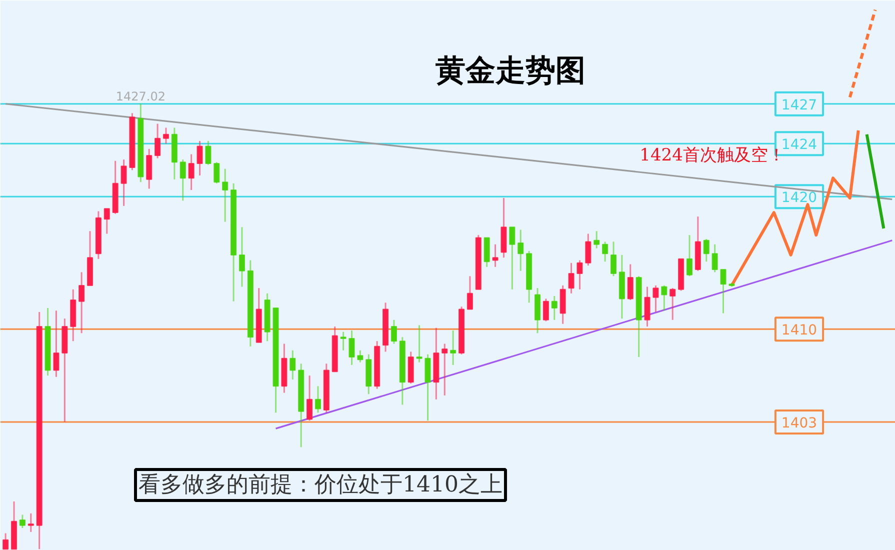  Describe the element at coordinates (320, 485) in the screenshot. I see `annotation: 看多做多的前提：价位处于1410之上` at that location.